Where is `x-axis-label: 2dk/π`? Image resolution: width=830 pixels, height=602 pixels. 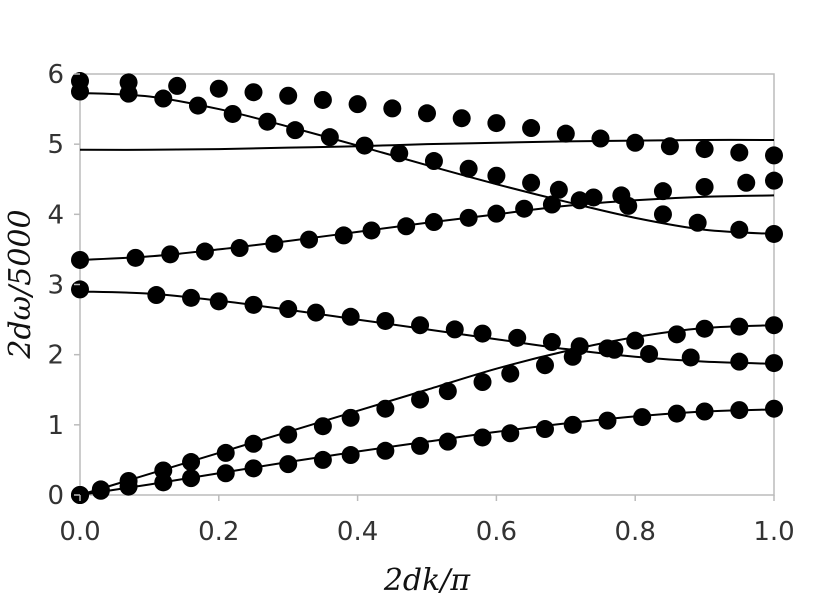 x-axis-label: 2dk/π is located at coordinates (427, 580).